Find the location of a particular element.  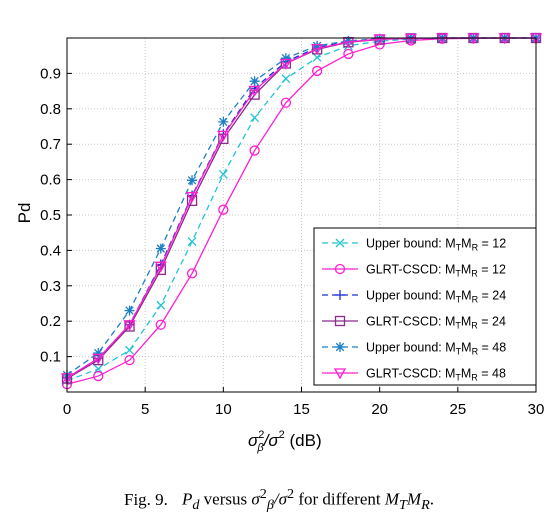

legend-entry: GLRT-CSCD: MTMR = 48 is located at coordinates (414, 375).